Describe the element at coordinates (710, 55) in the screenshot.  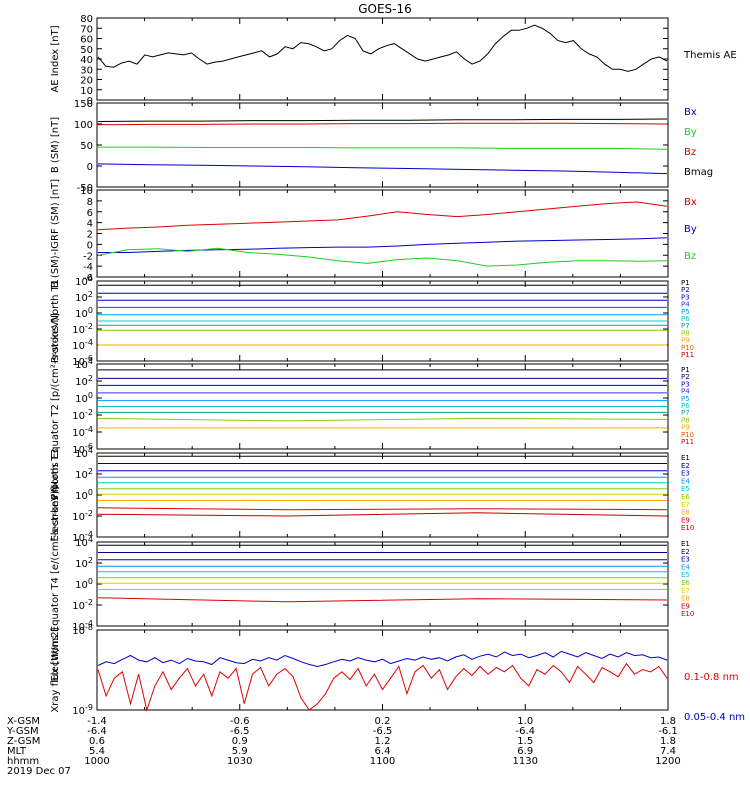
I see `legend-entry-Themis AE: Themis AE` at that location.